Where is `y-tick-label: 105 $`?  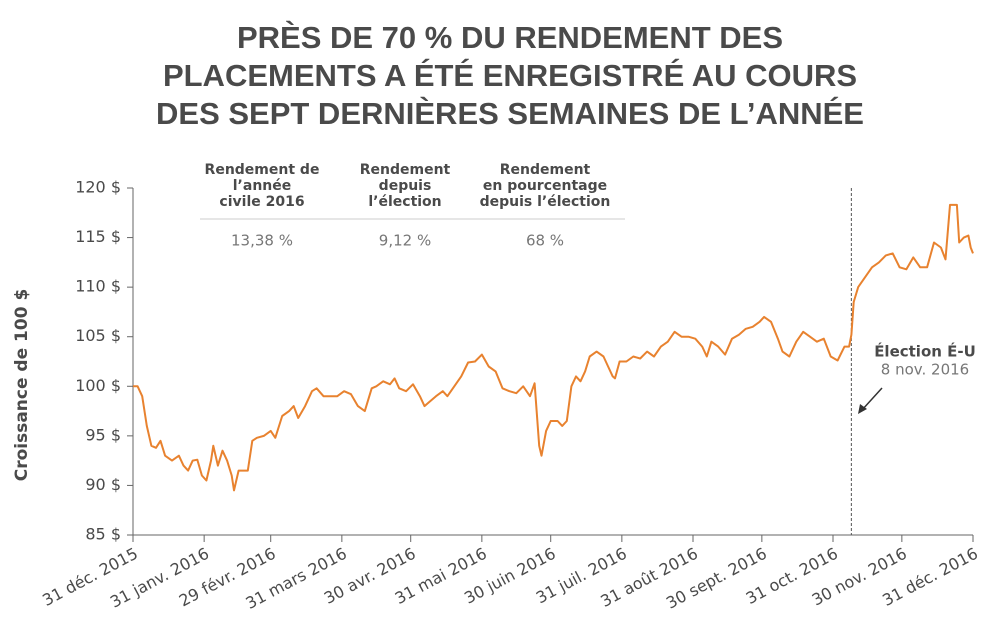
y-tick-label: 105 $ is located at coordinates (98, 335).